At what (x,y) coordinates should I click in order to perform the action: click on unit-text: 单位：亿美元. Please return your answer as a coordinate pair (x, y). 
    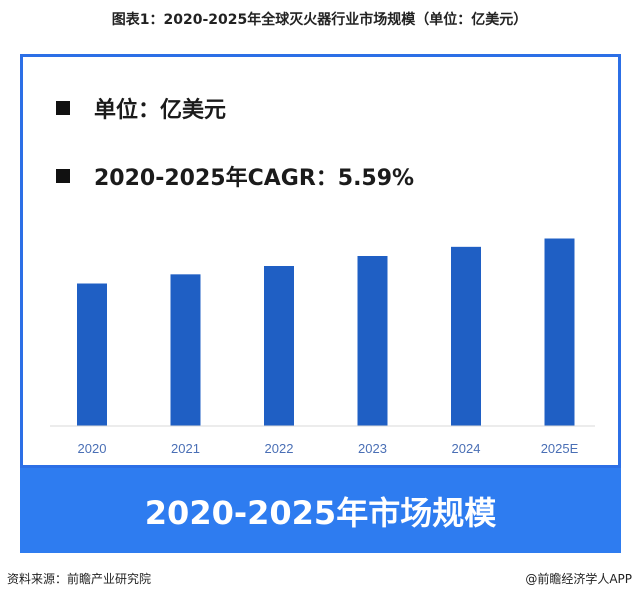
    Looking at the image, I should click on (160, 110).